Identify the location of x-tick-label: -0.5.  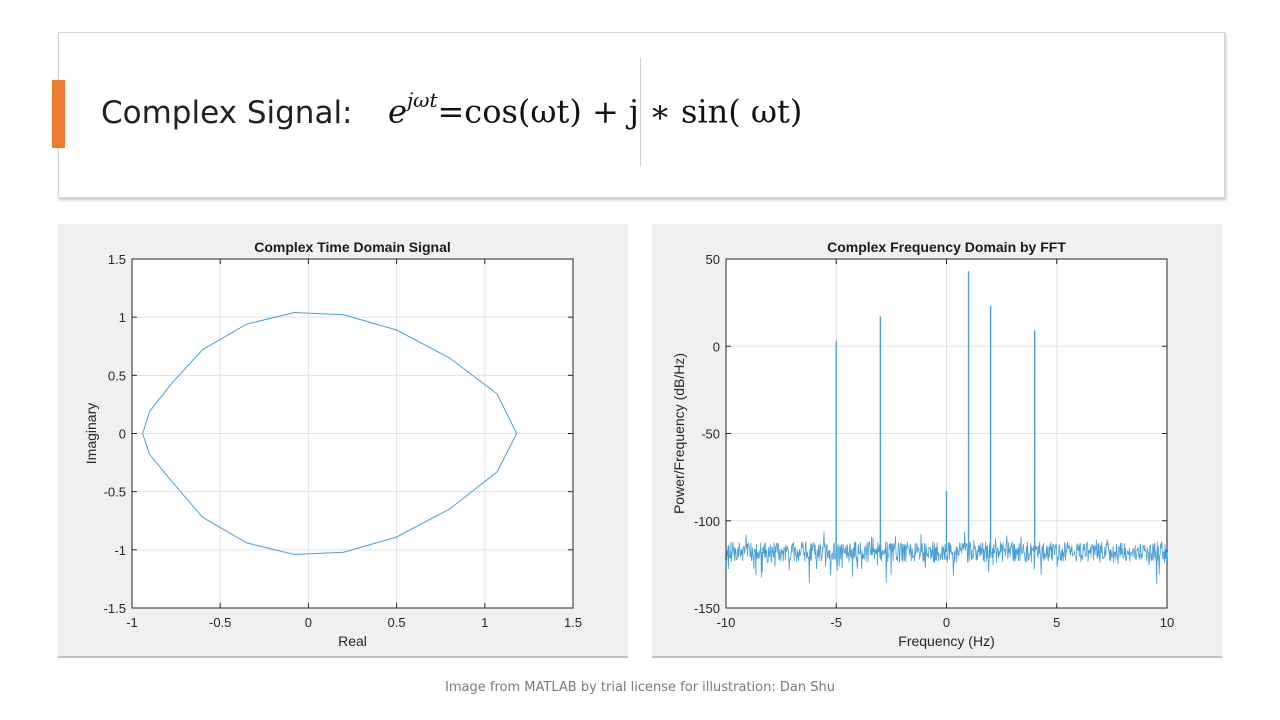
(220, 622).